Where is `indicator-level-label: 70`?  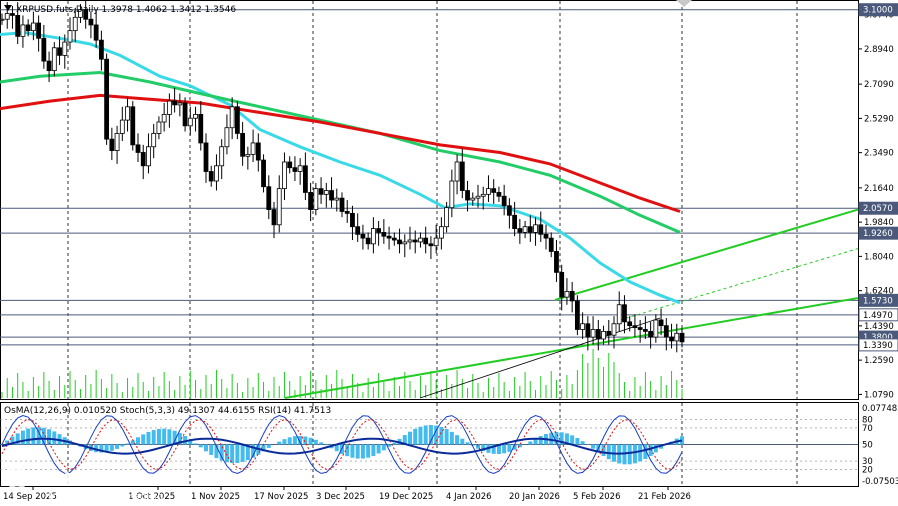
indicator-level-label: 70 is located at coordinates (867, 429).